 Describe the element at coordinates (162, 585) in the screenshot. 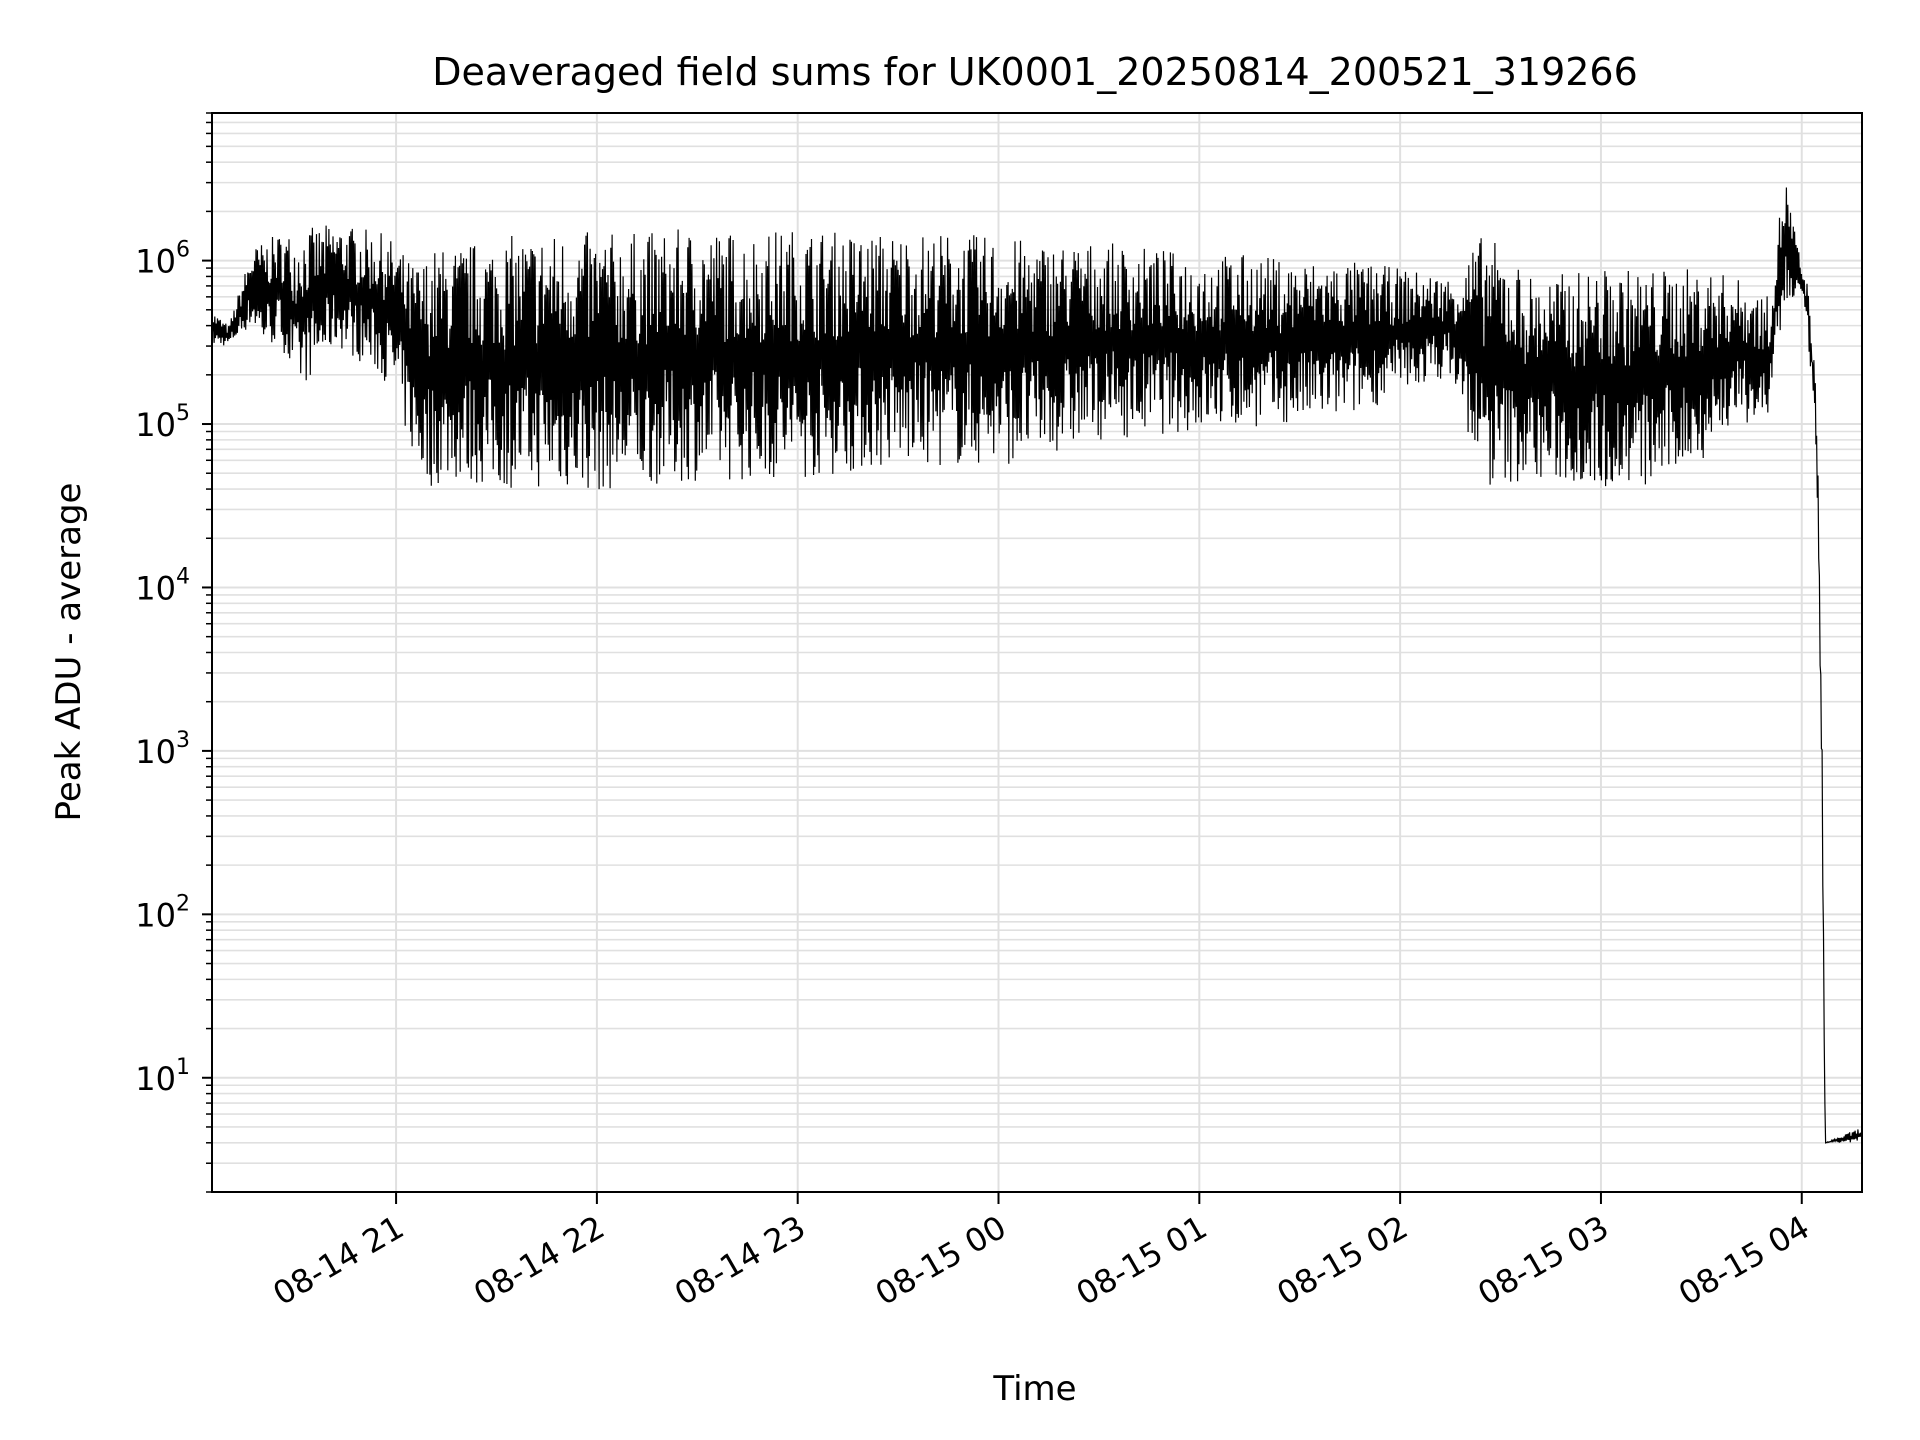

I see `y-tick-label: 10⁴` at that location.